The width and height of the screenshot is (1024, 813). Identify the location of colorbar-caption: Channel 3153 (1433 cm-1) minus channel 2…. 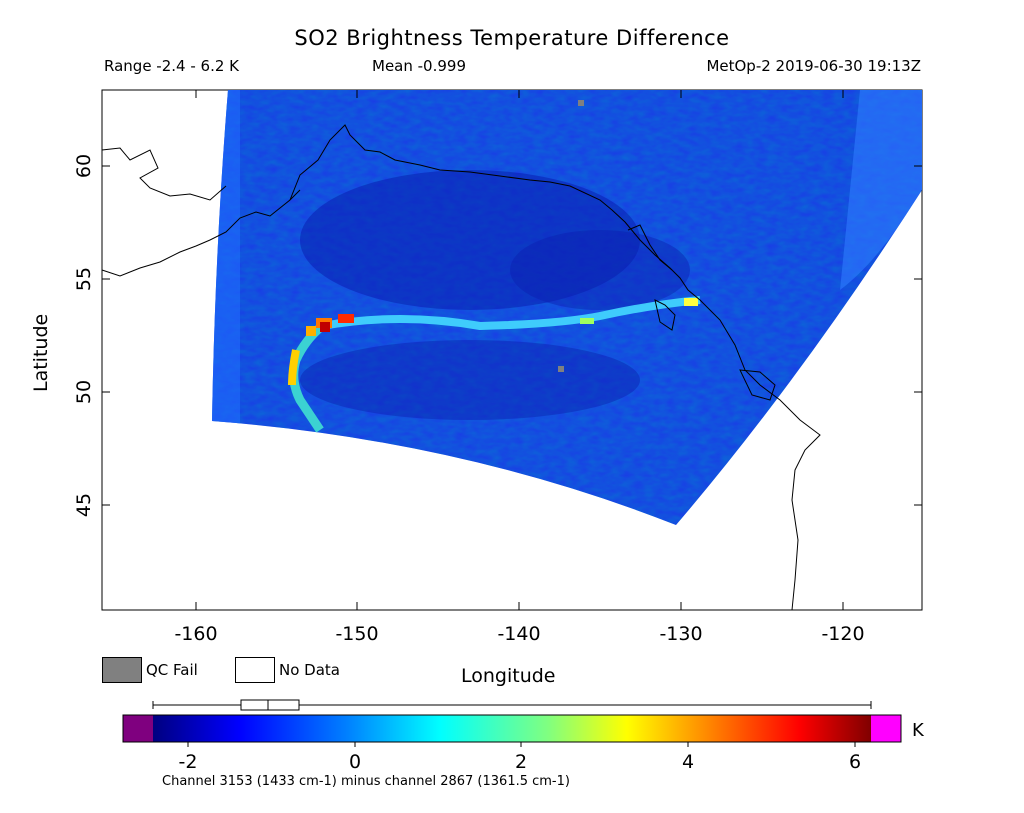
(366, 781).